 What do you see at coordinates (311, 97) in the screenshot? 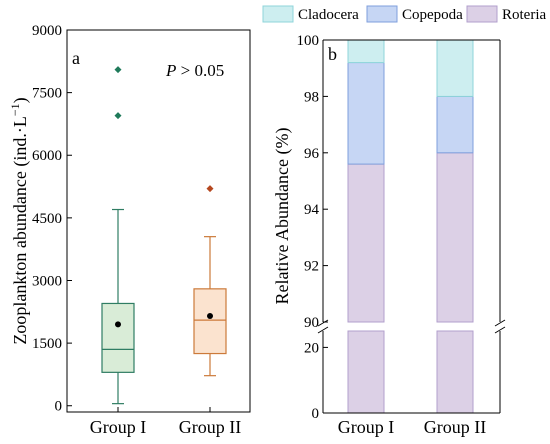
I see `y-tick-label: 98` at bounding box center [311, 97].